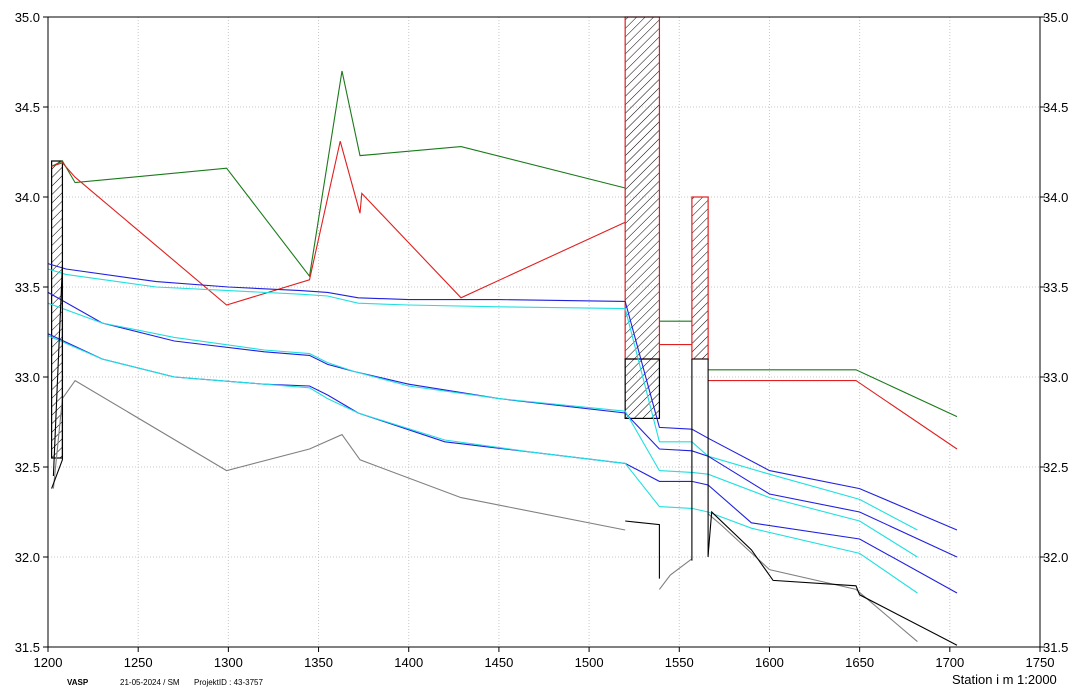 This screenshot has height=691, width=1082. What do you see at coordinates (78, 682) in the screenshot?
I see `footer-company: VASP` at bounding box center [78, 682].